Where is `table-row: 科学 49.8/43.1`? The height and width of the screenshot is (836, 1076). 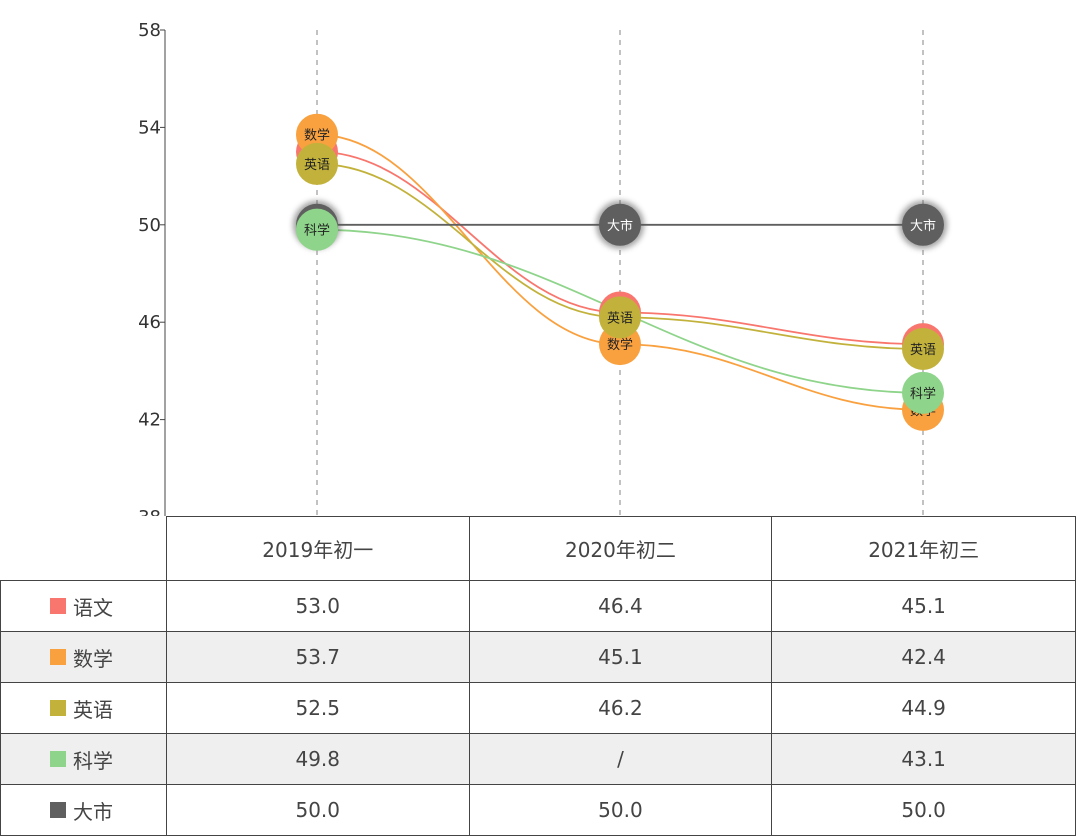 table-row: 科学 49.8/43.1 is located at coordinates (538, 759).